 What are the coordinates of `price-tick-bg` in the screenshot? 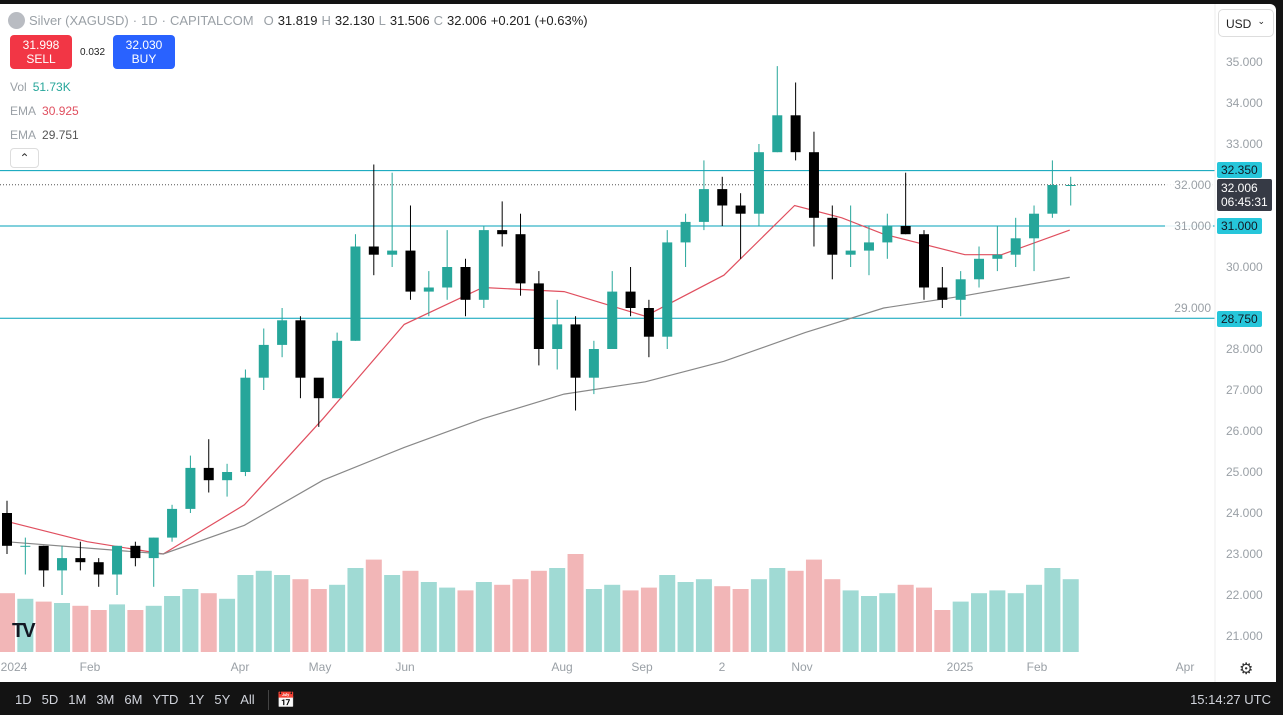 It's located at (1189, 222).